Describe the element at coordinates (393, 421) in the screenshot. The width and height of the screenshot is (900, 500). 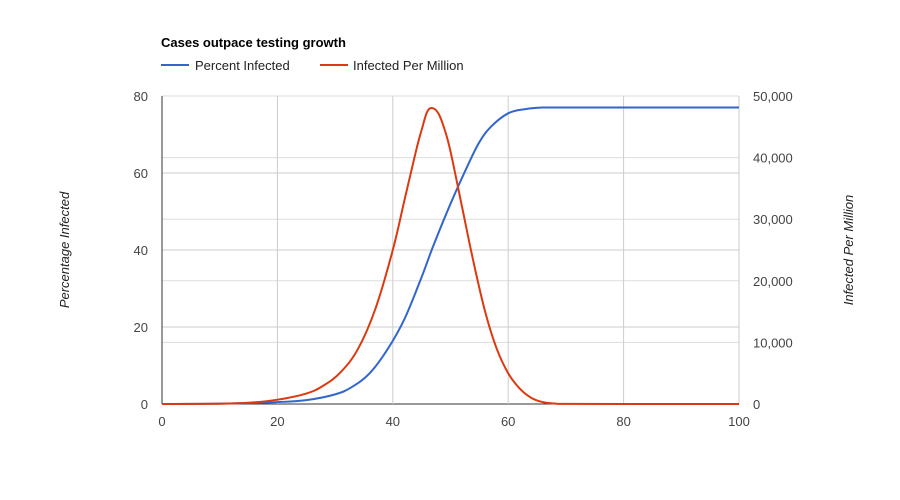
I see `x-tick-label: 40` at that location.